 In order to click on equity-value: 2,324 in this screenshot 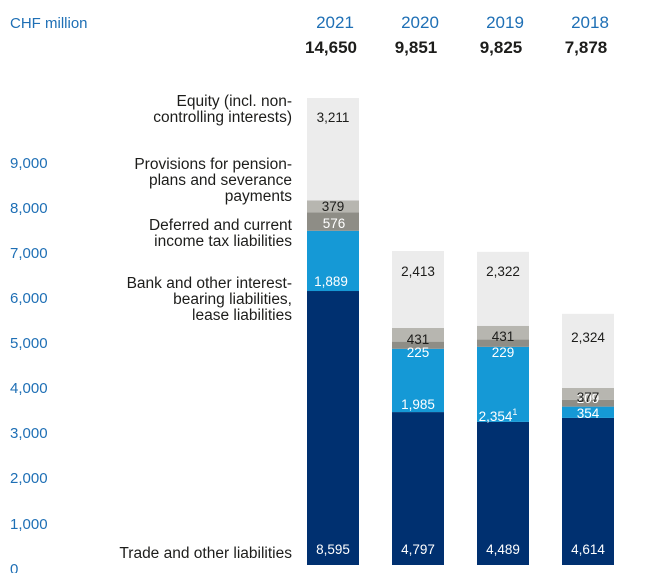, I will do `click(588, 337)`.